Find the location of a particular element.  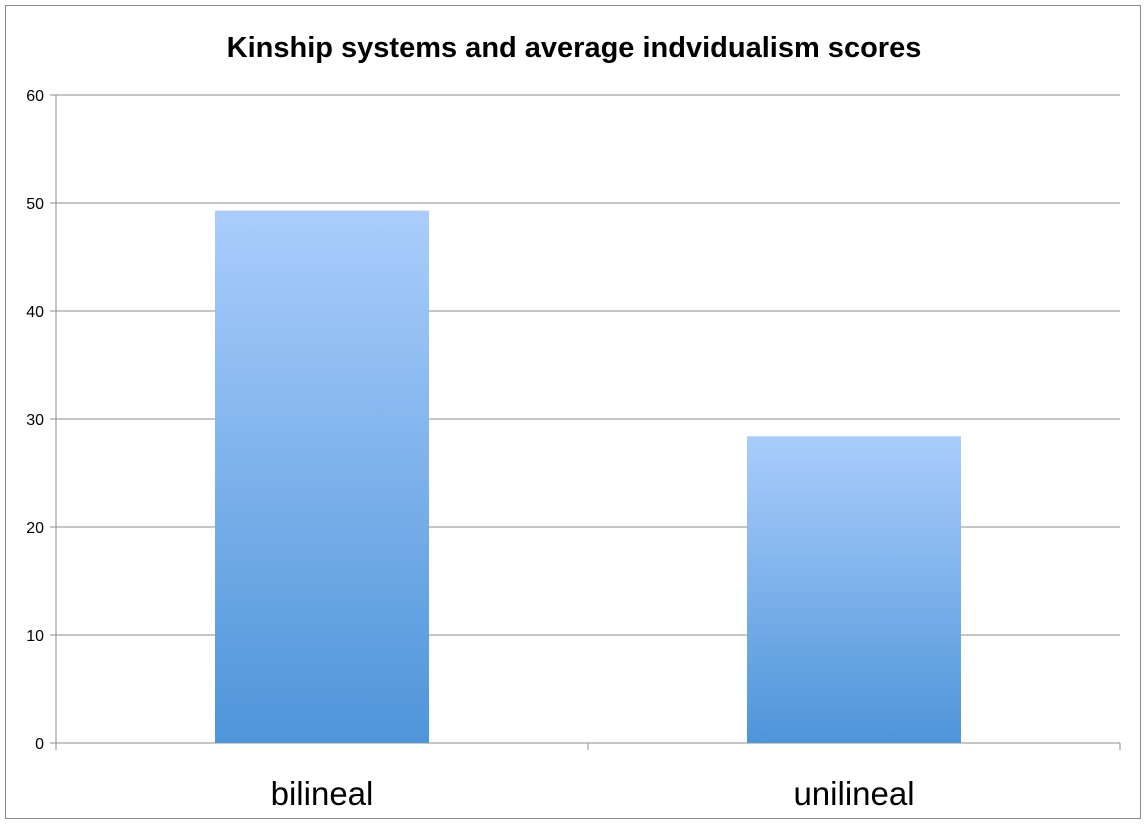

x-tick-label: unilineal is located at coordinates (853, 793).